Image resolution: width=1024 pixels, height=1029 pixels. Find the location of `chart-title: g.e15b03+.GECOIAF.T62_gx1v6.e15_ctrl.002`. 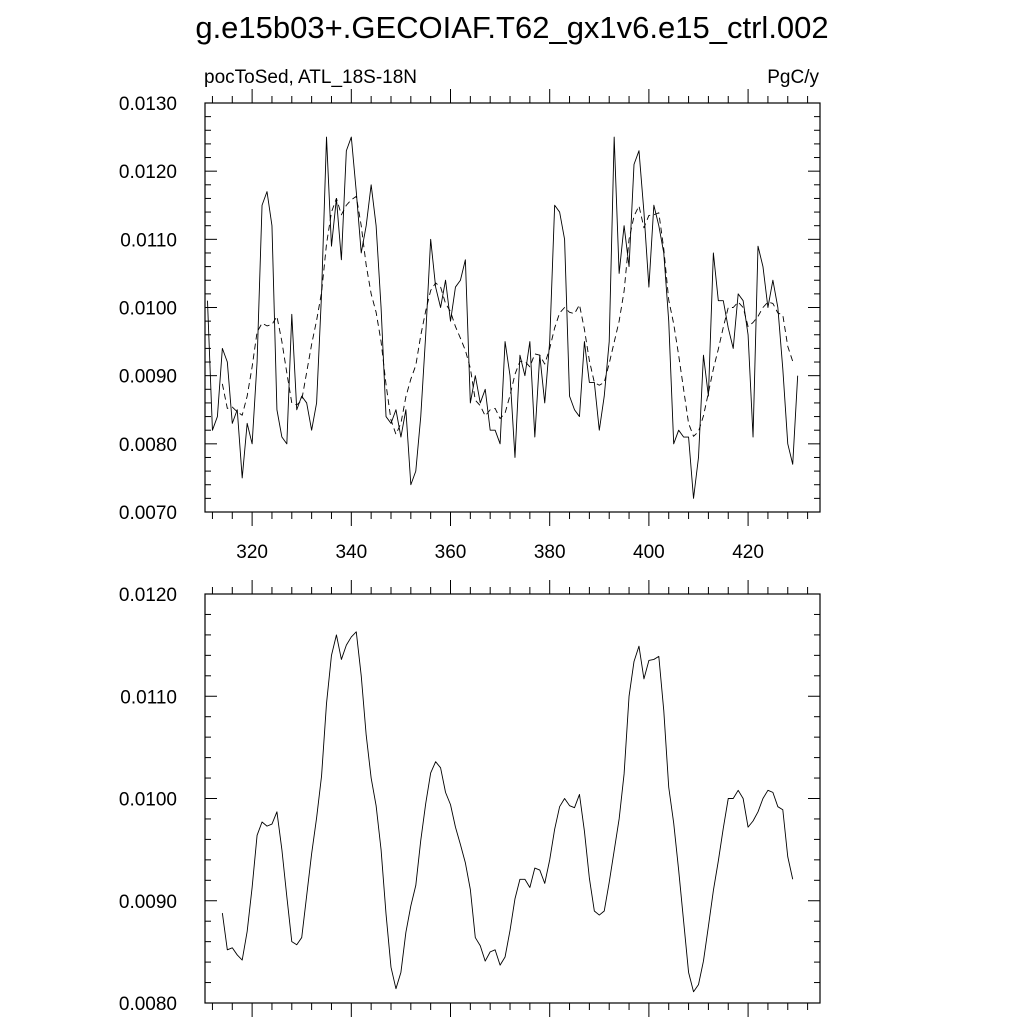

chart-title: g.e15b03+.GECOIAF.T62_gx1v6.e15_ctrl.002 is located at coordinates (511, 27).